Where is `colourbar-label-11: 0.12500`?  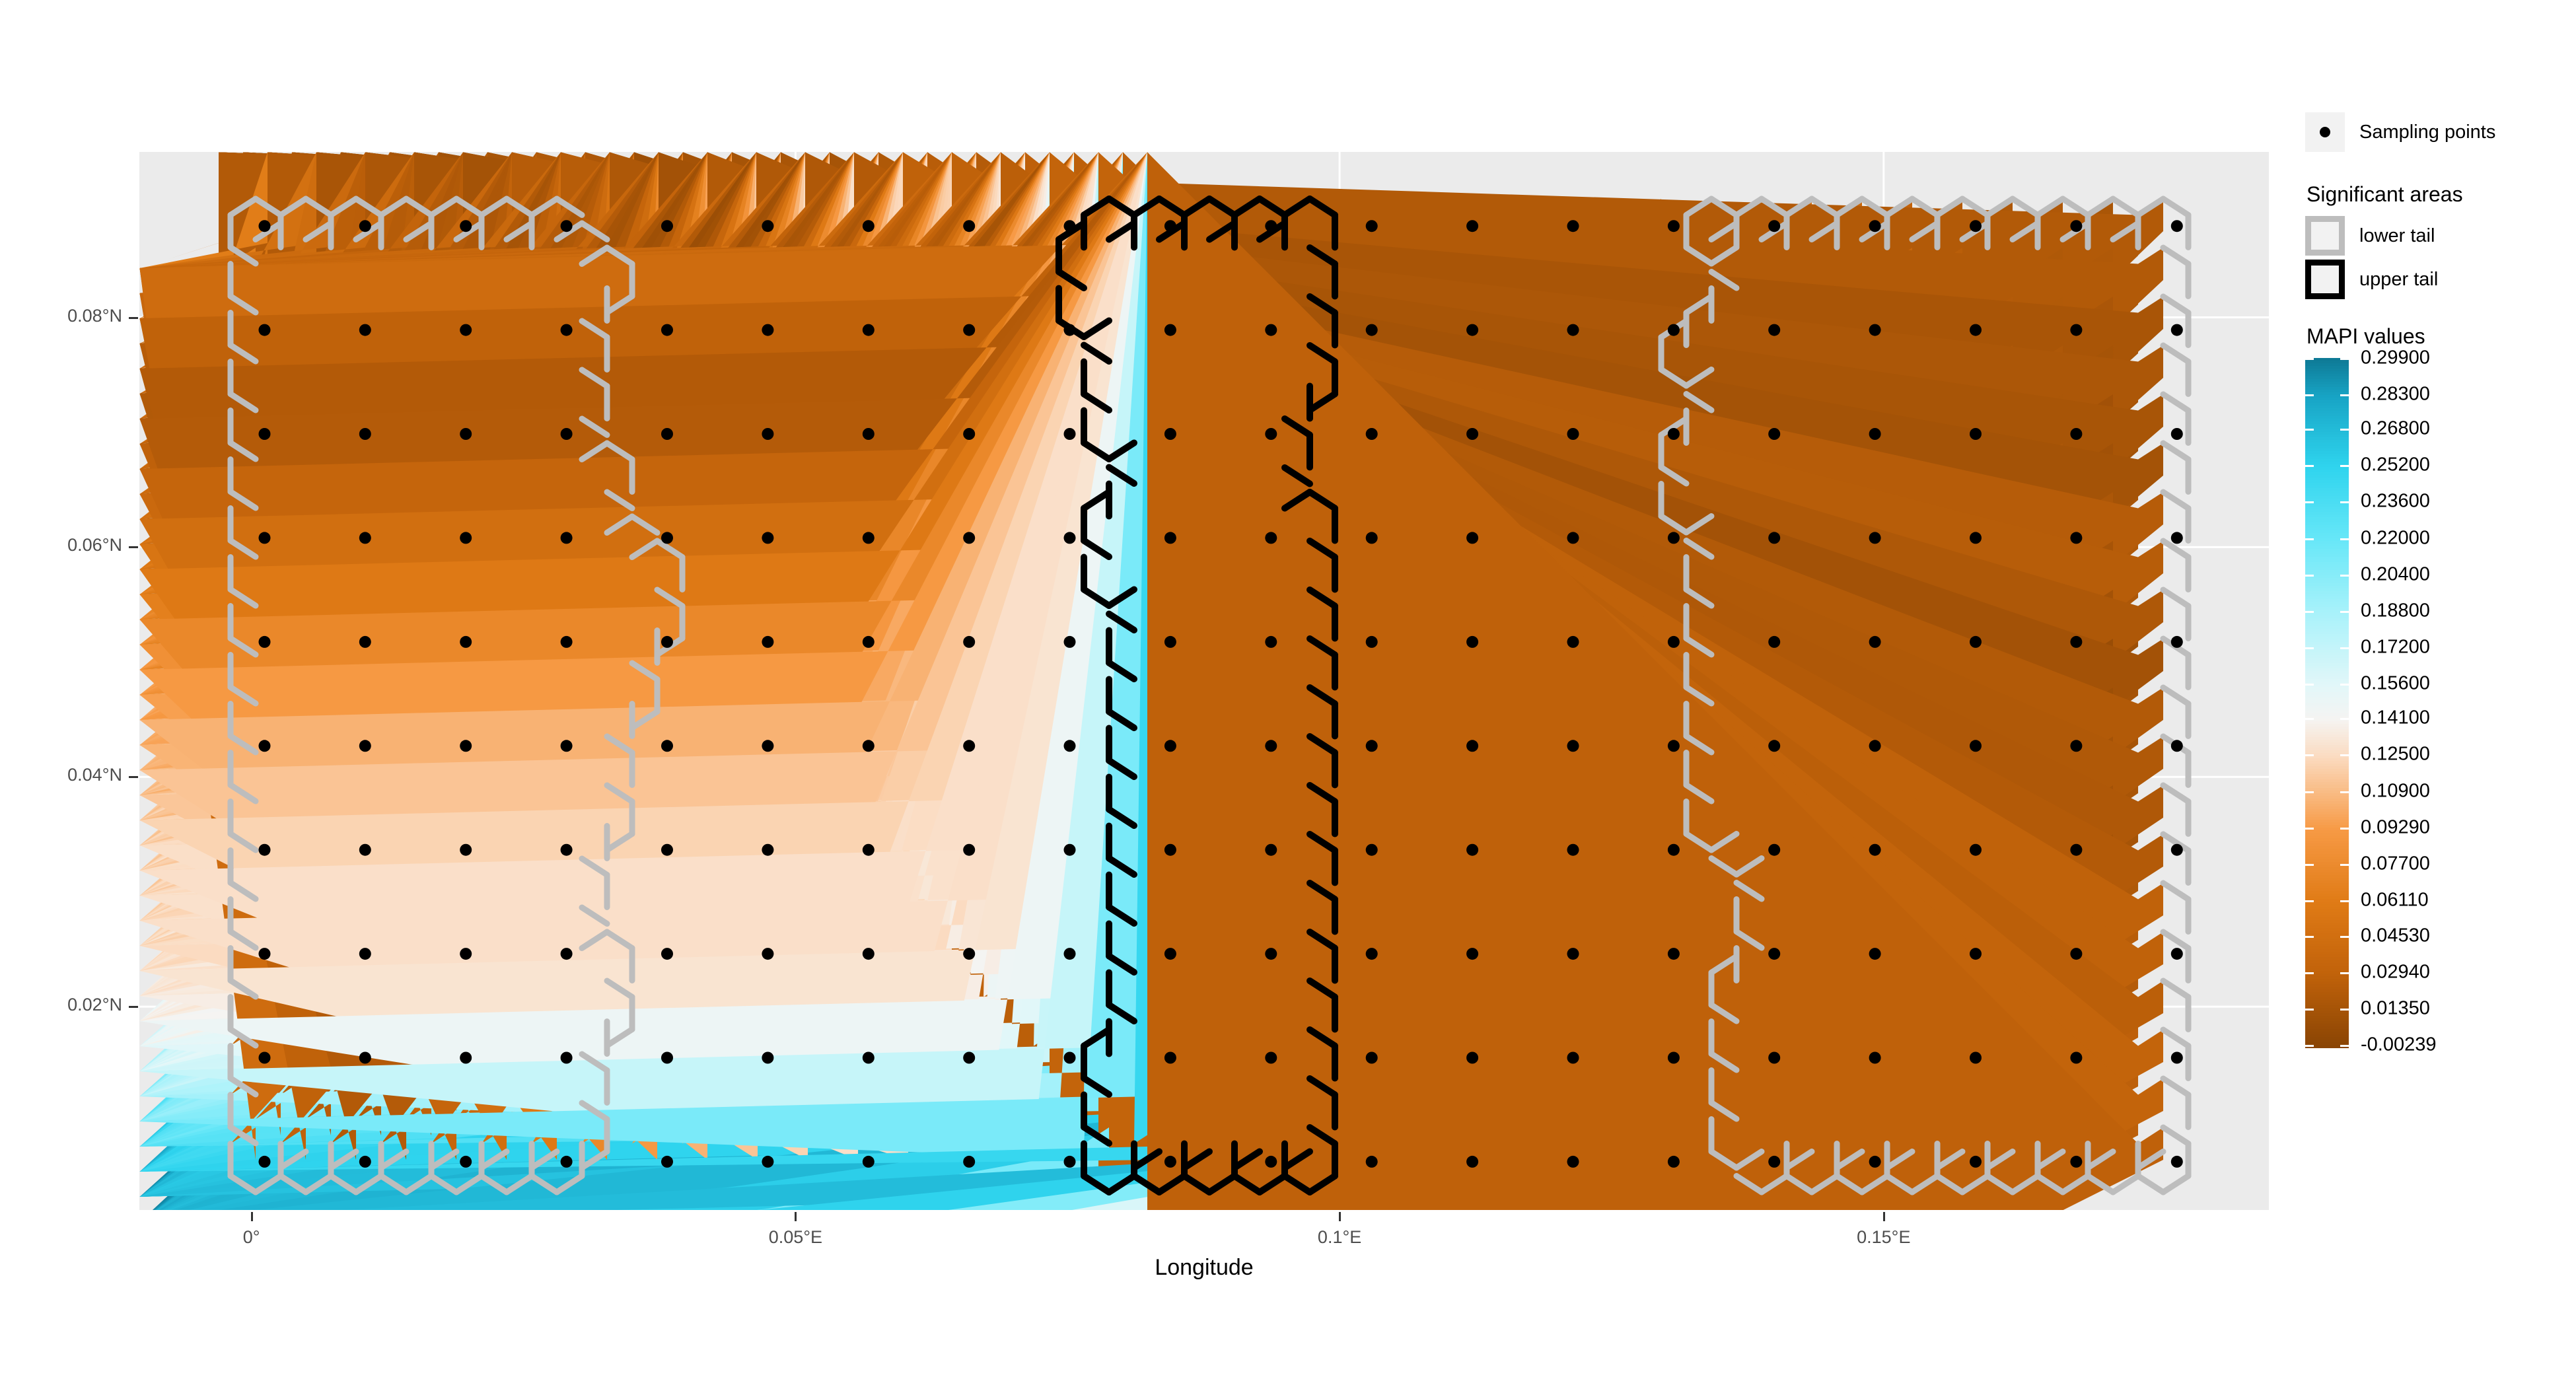 colourbar-label-11: 0.12500 is located at coordinates (2395, 754).